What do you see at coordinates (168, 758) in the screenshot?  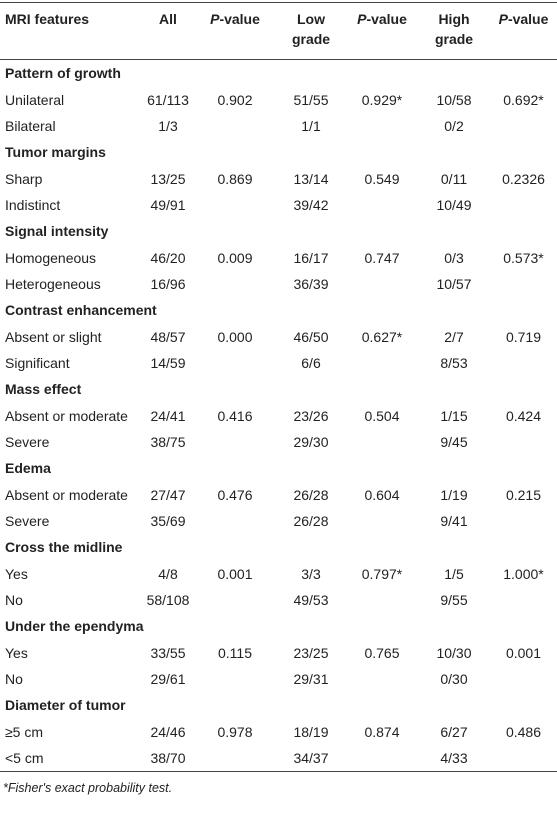 I see `cell: 38/70` at bounding box center [168, 758].